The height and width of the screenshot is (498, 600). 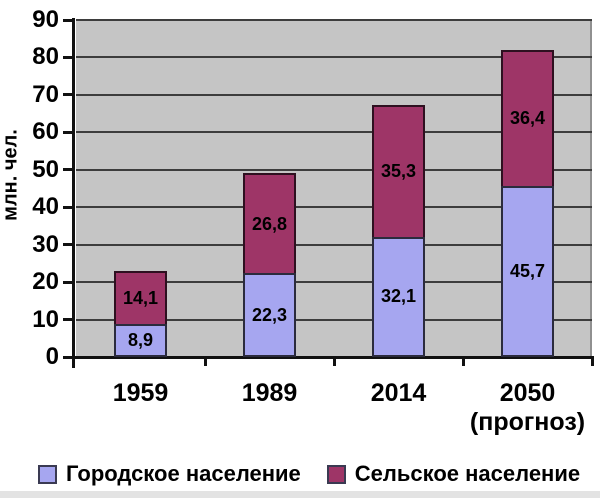 What do you see at coordinates (45, 244) in the screenshot?
I see `y-tick-label-30: 30` at bounding box center [45, 244].